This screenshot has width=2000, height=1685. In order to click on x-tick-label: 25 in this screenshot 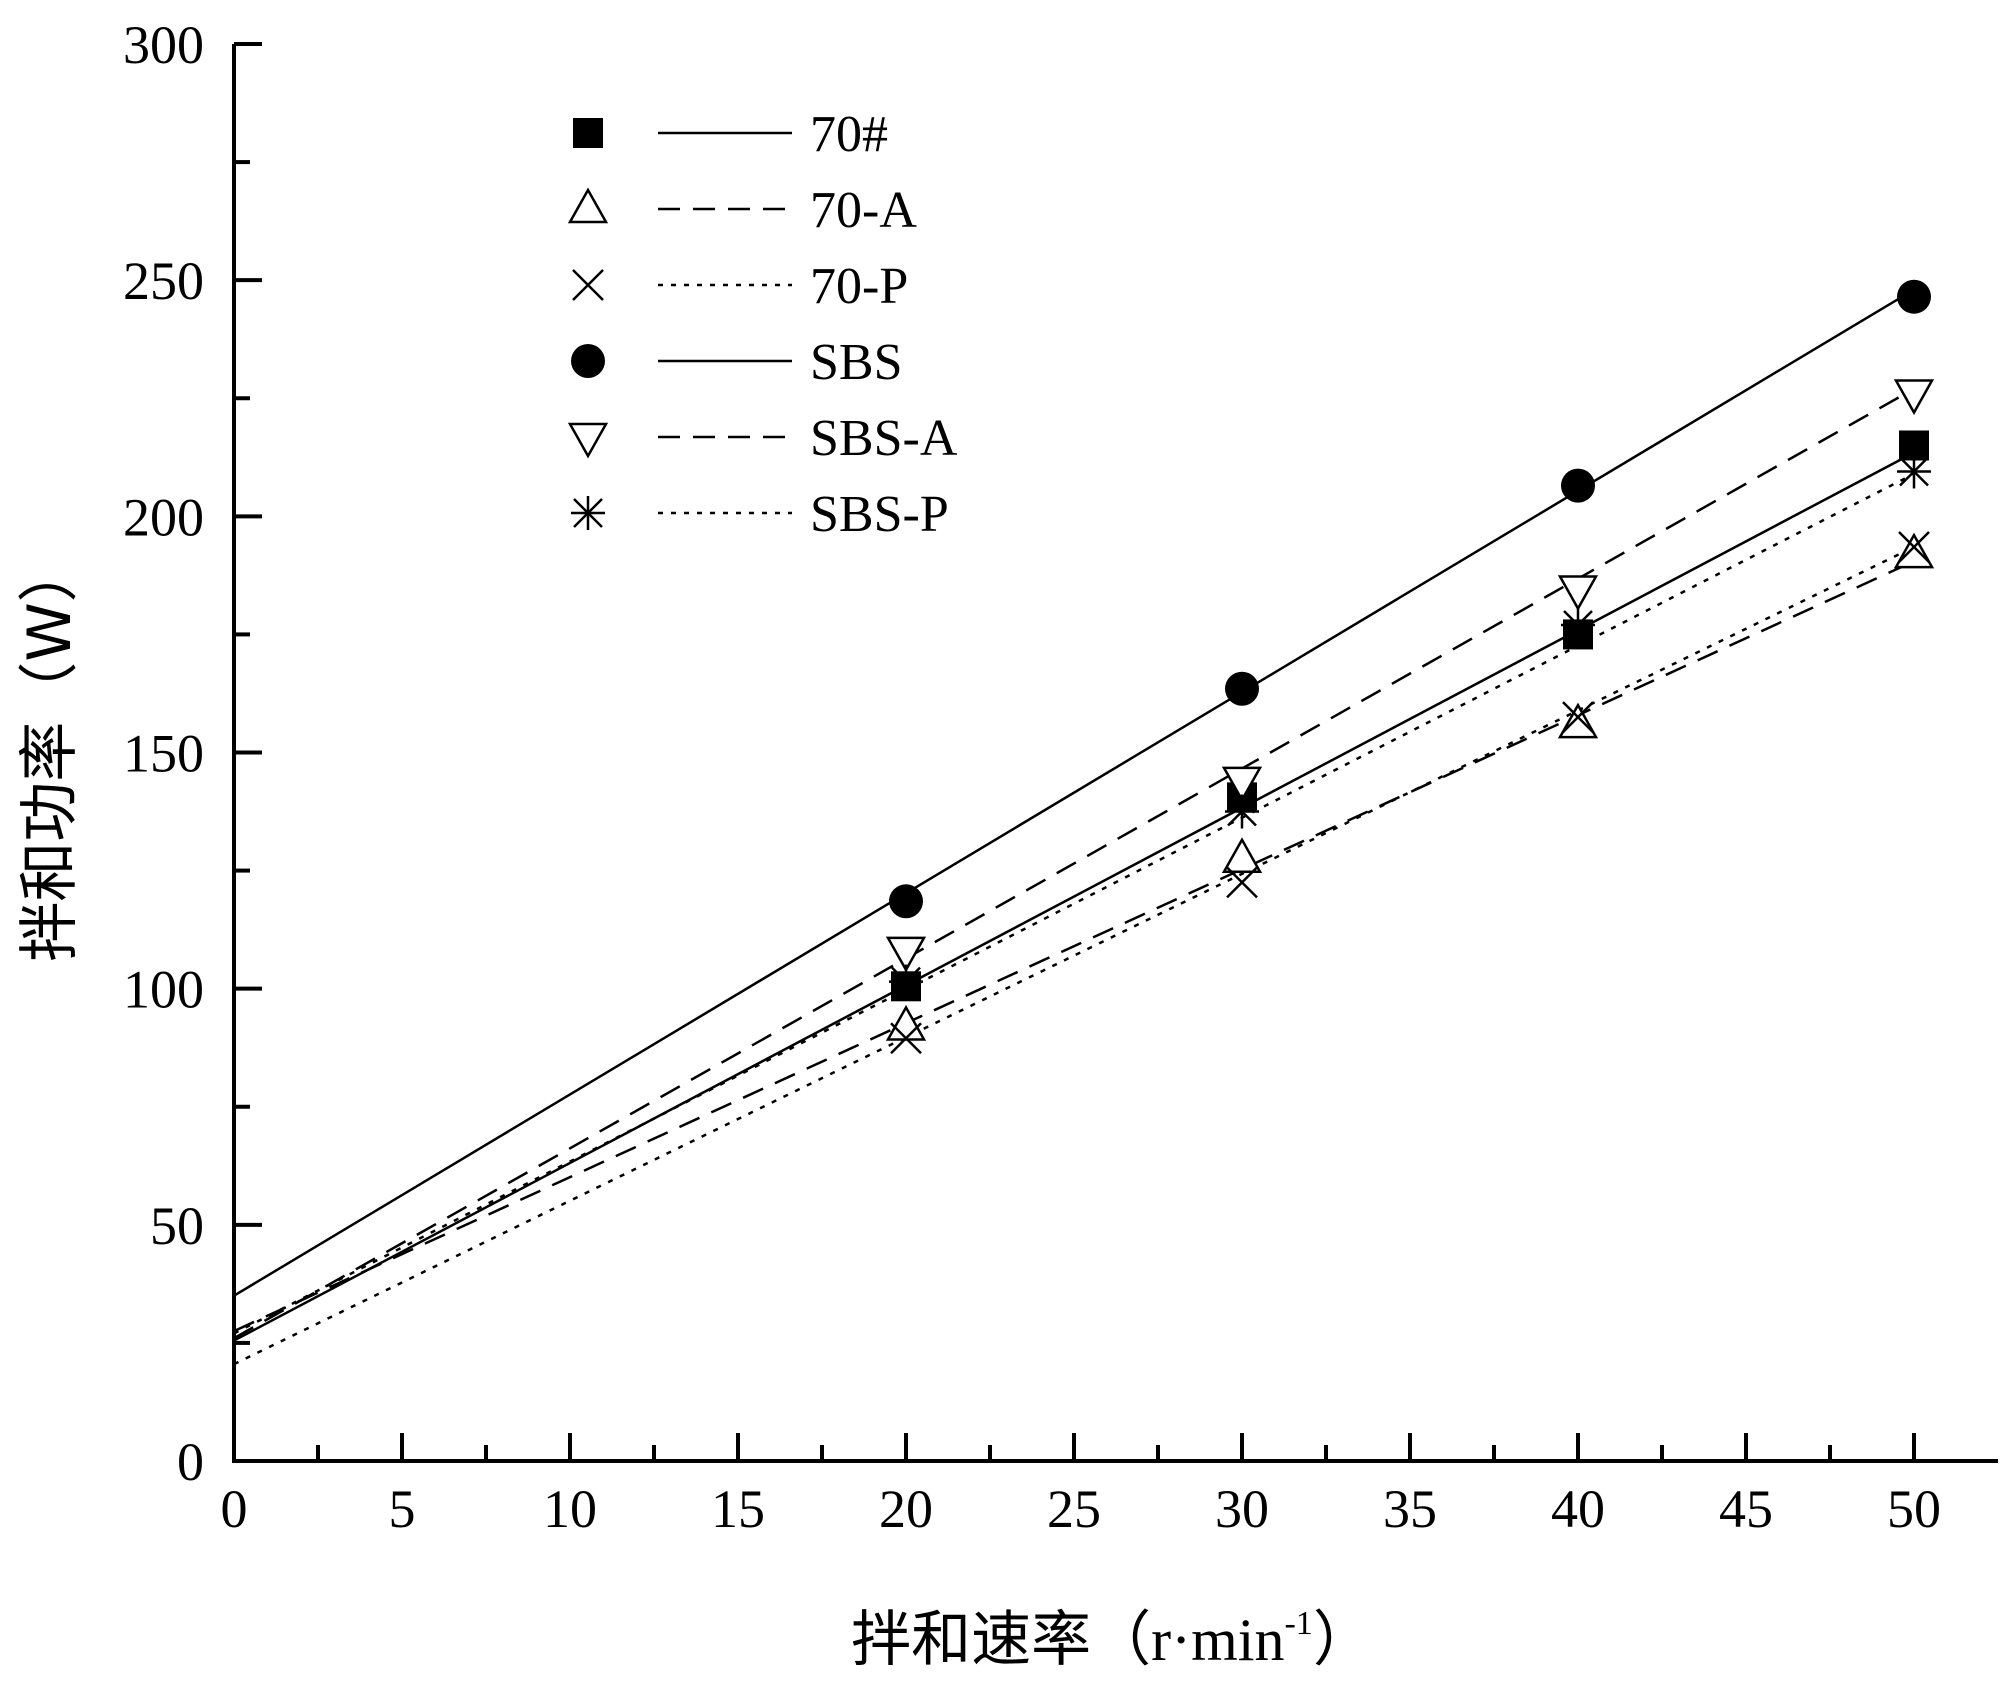, I will do `click(1074, 1509)`.